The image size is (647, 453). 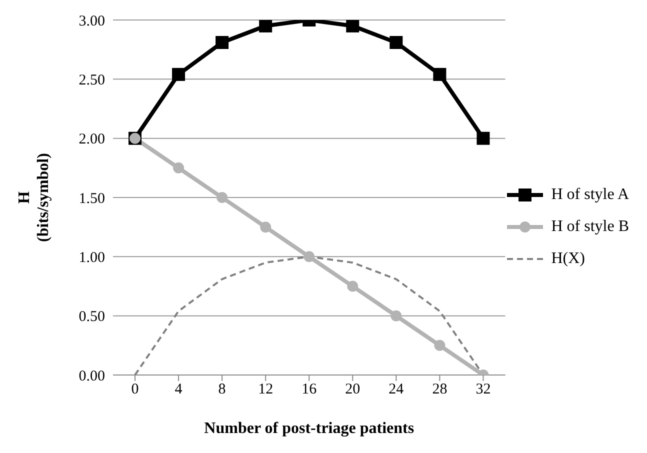 What do you see at coordinates (222, 390) in the screenshot?
I see `x-tick-label: 8` at bounding box center [222, 390].